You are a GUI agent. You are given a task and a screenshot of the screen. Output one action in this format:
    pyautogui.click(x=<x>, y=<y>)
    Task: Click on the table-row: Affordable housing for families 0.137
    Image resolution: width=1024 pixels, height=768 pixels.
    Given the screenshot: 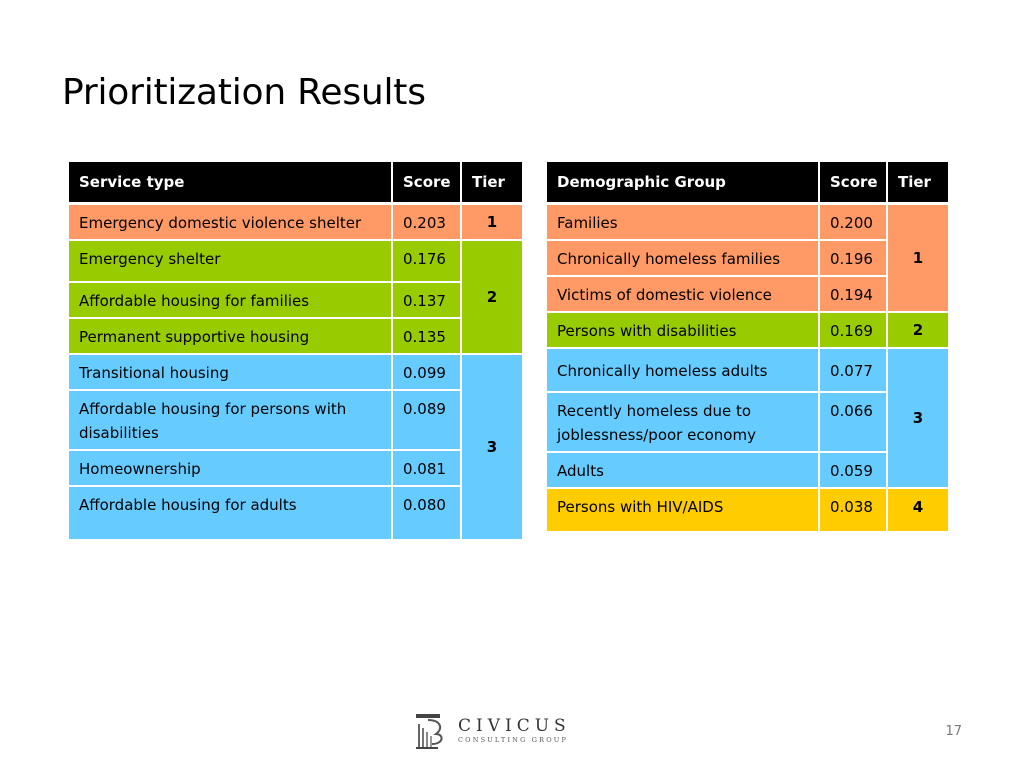 What is the action you would take?
    pyautogui.click(x=295, y=299)
    